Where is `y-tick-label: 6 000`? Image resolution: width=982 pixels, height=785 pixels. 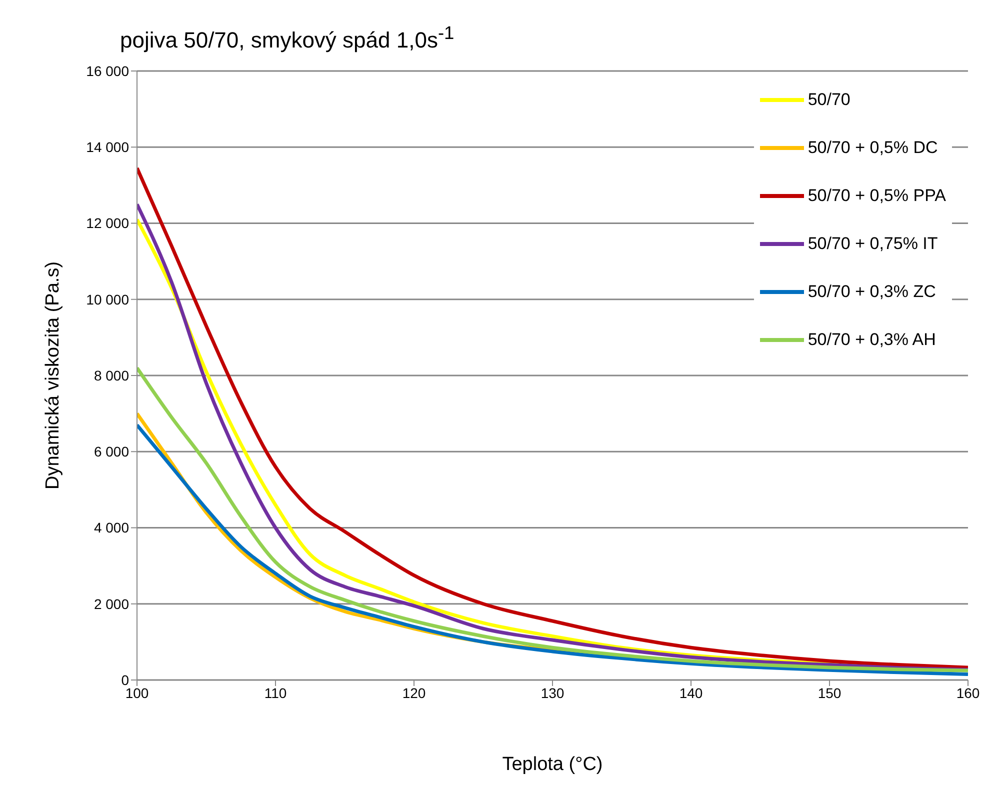 y-tick-label: 6 000 is located at coordinates (112, 452).